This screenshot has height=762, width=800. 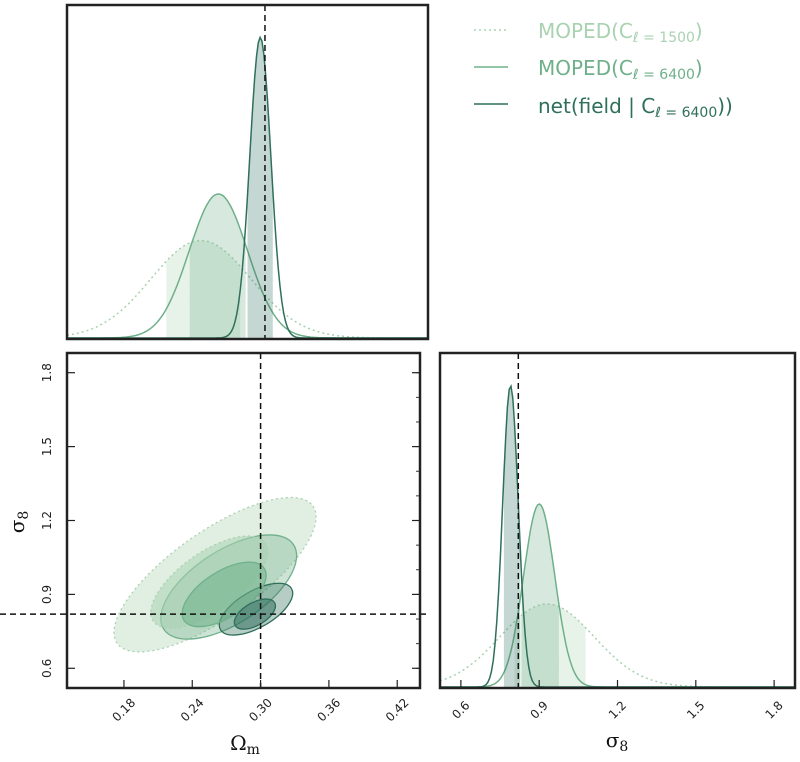 I want to click on sigma-8-axis-label: σ8, so click(x=617, y=741).